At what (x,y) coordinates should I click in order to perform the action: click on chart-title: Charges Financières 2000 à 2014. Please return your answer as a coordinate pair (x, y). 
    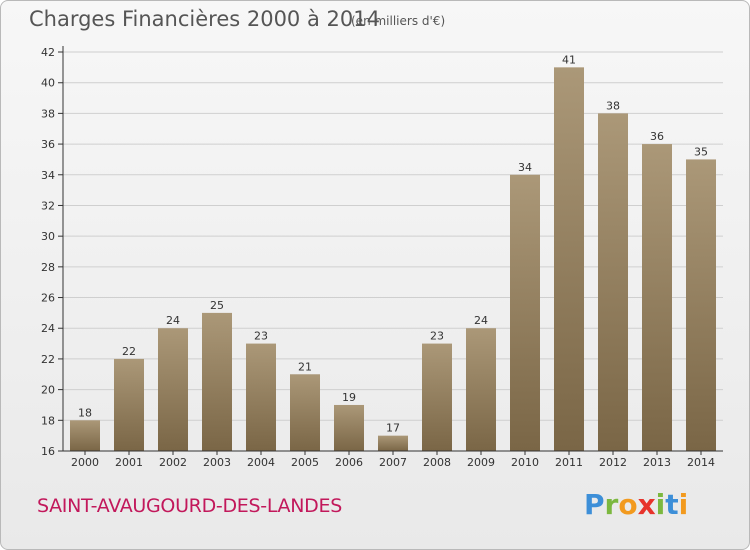
    Looking at the image, I should click on (204, 19).